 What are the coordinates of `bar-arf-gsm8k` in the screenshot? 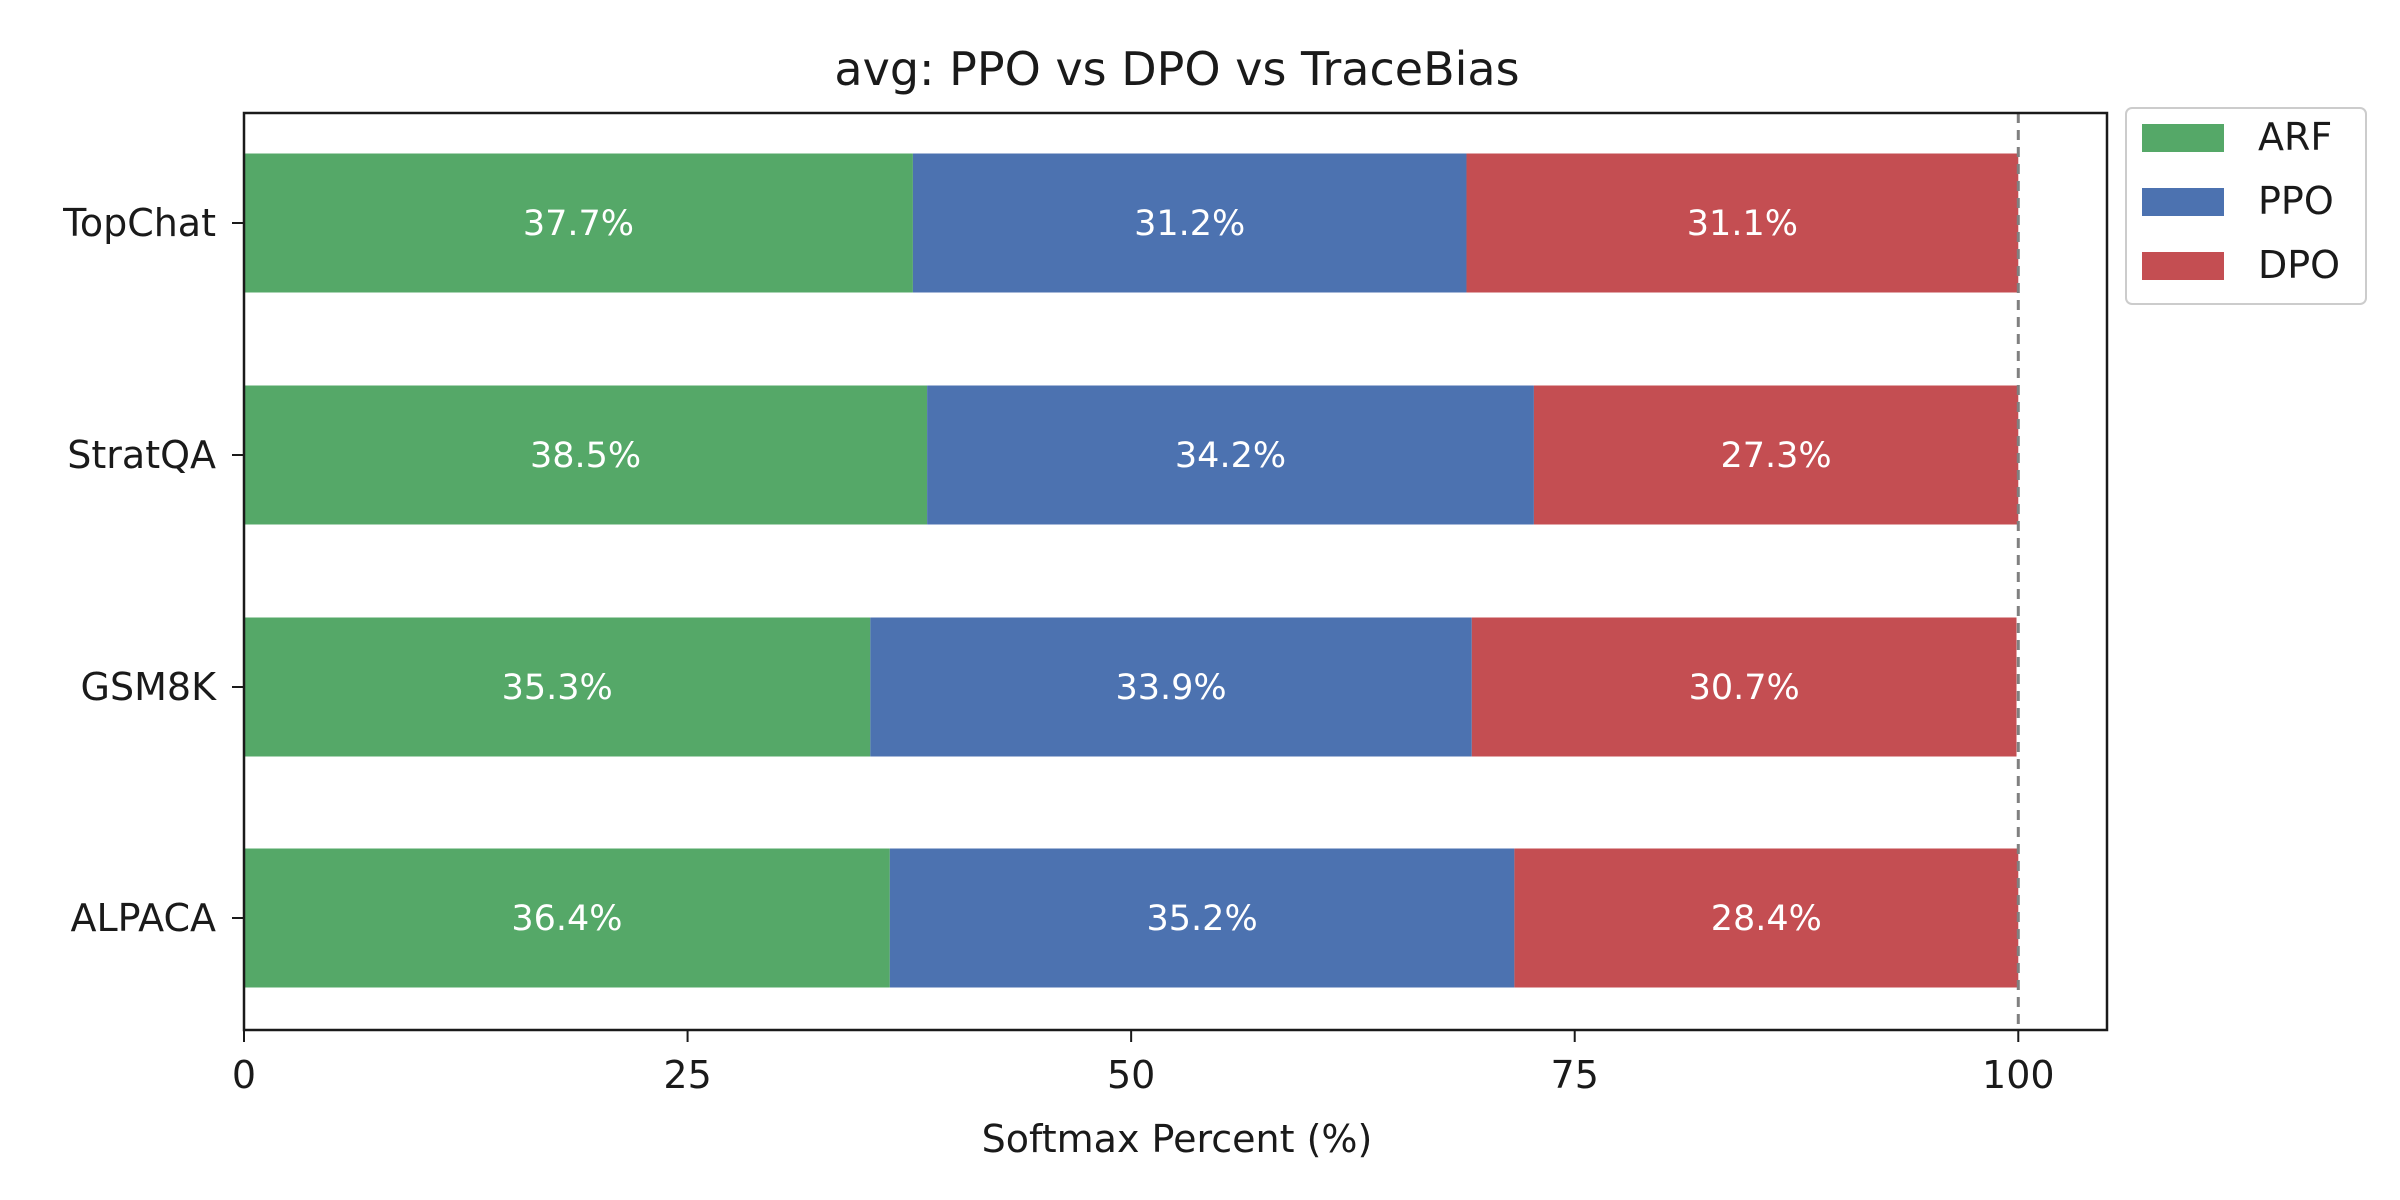 It's located at (557, 687).